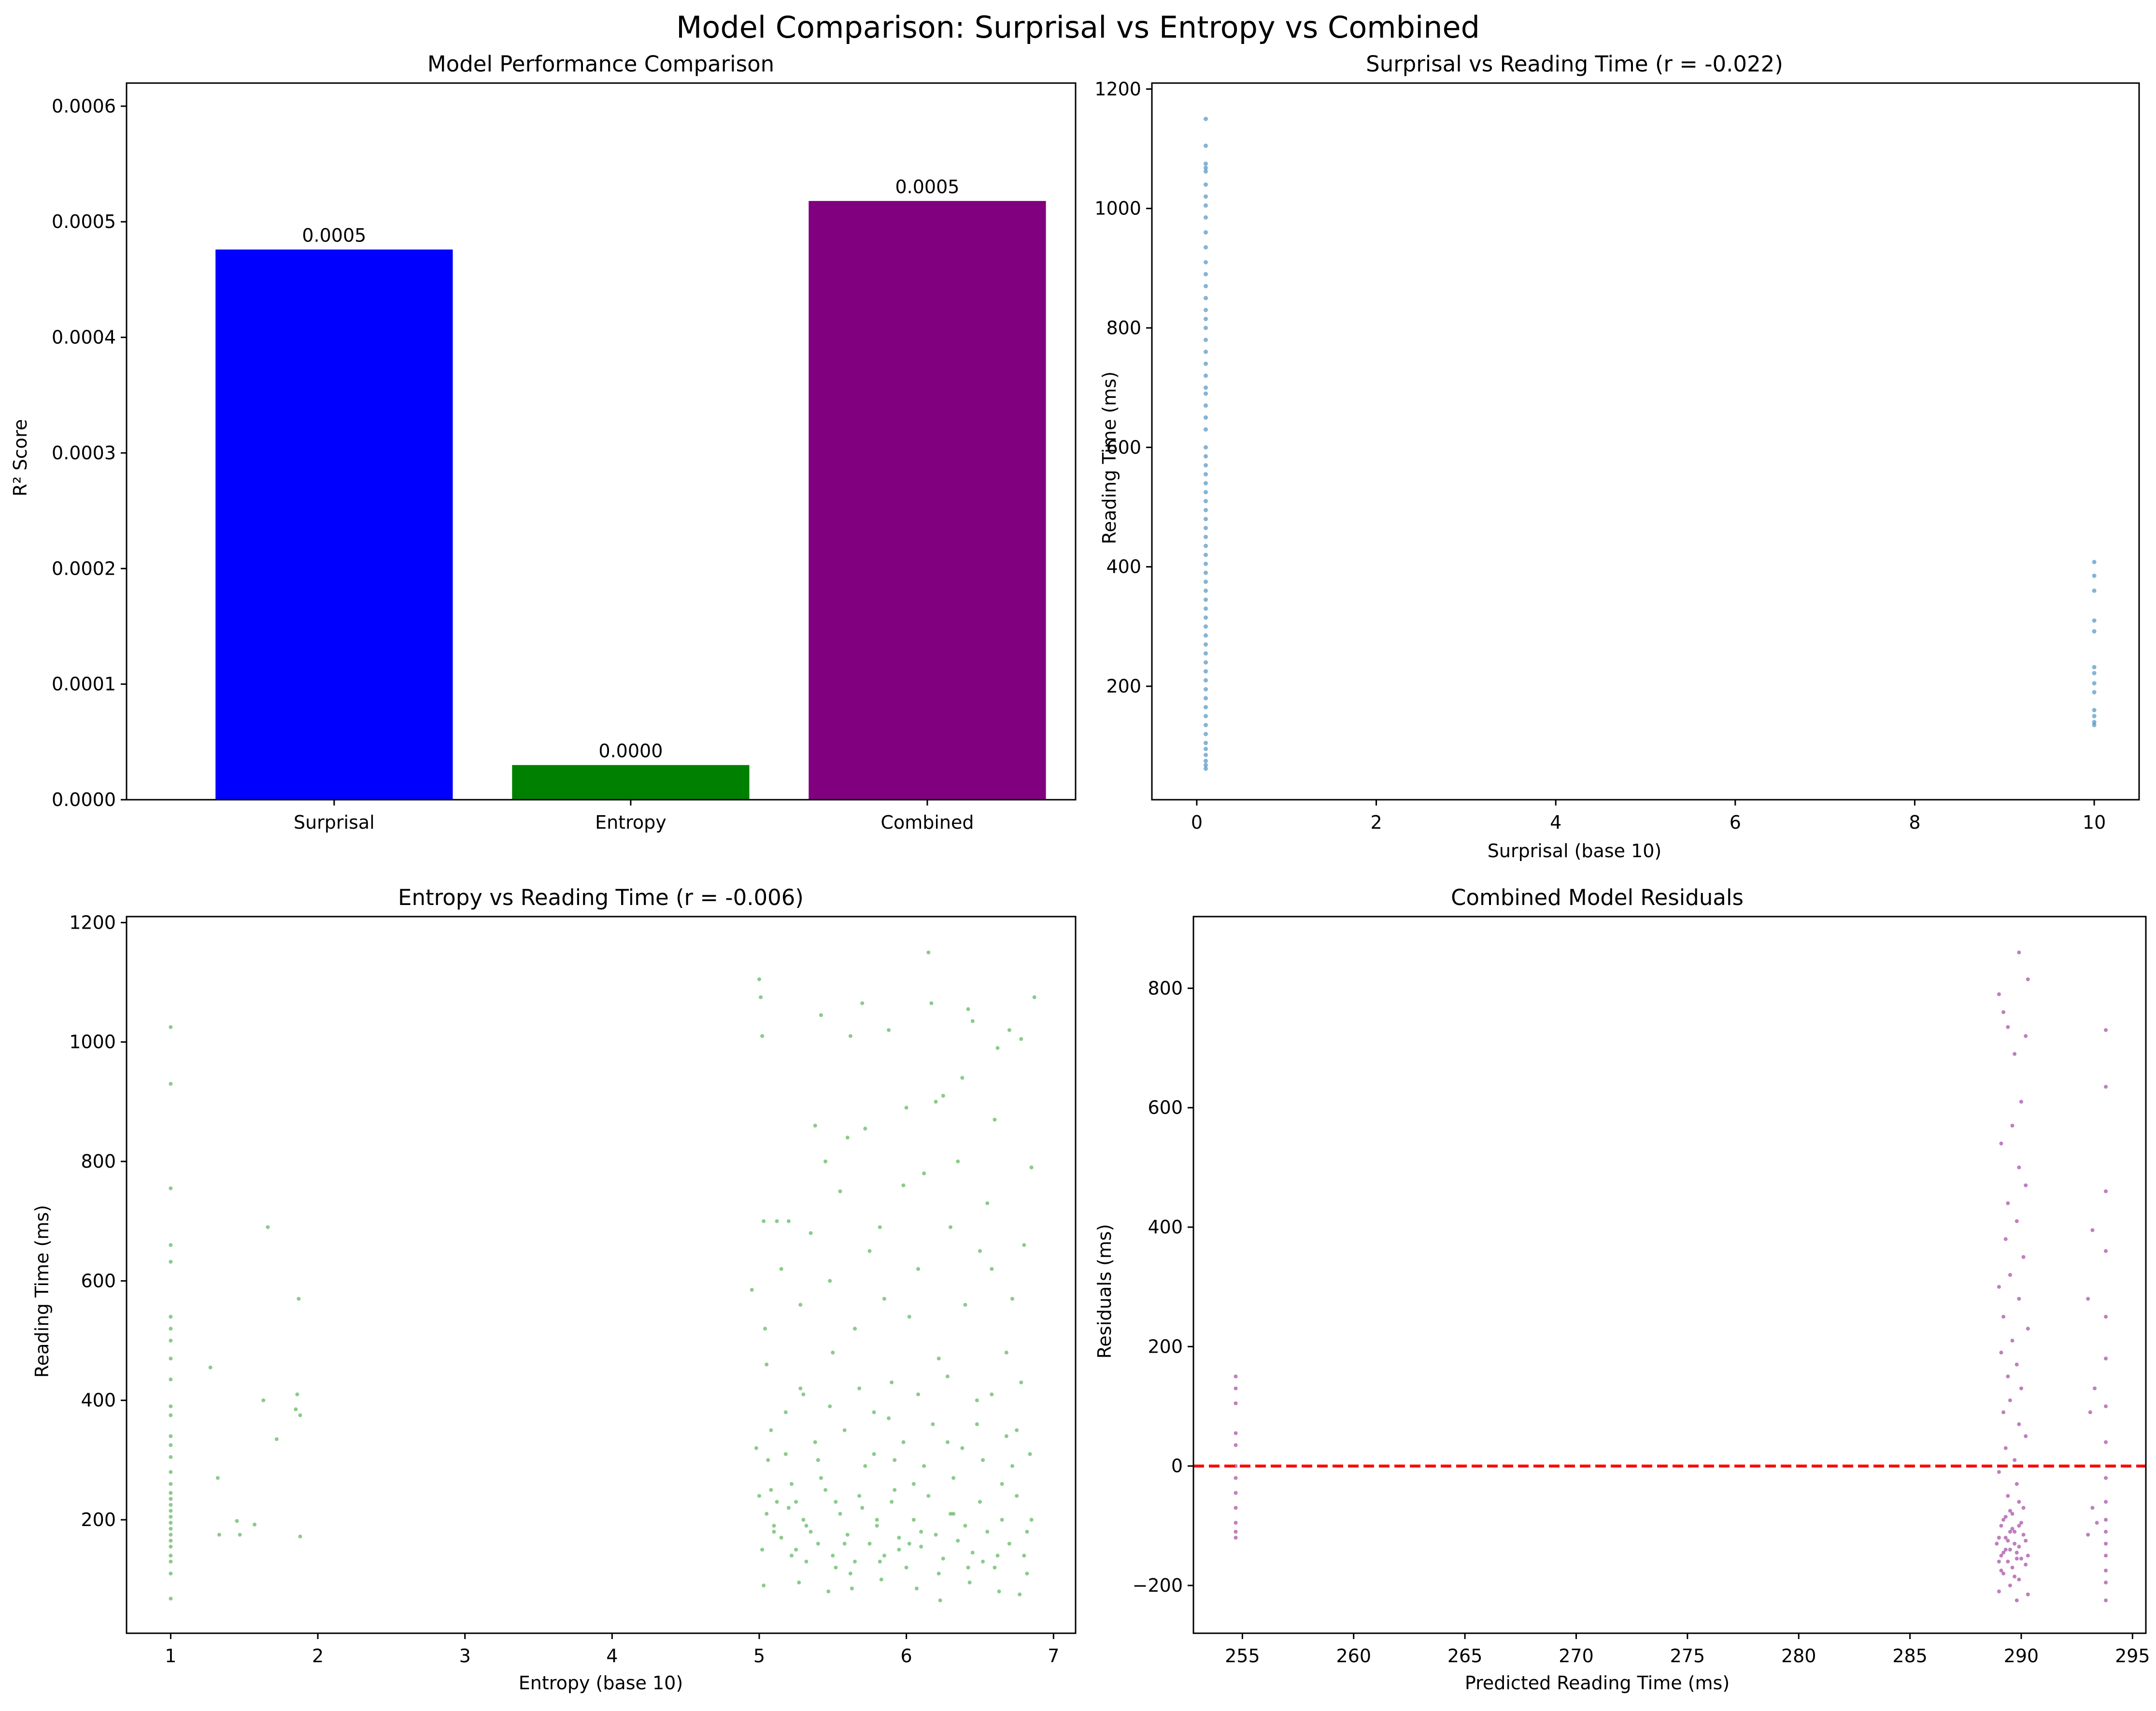 The width and height of the screenshot is (2156, 1711). I want to click on x-tick-label: Entropy, so click(631, 822).